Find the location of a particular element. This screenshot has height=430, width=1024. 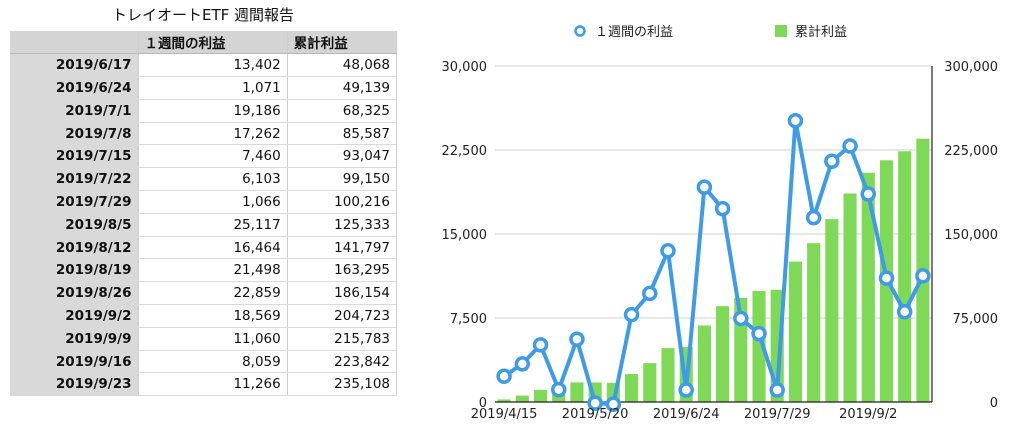

row-date: 2019/7/29 is located at coordinates (74, 202).